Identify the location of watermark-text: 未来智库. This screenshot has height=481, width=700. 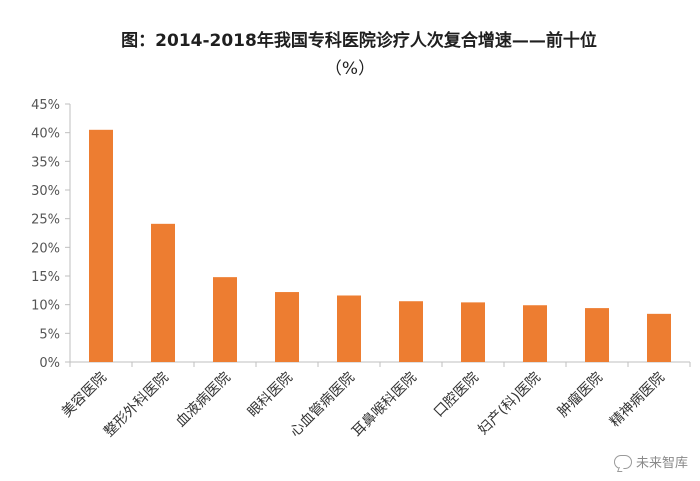
(661, 463).